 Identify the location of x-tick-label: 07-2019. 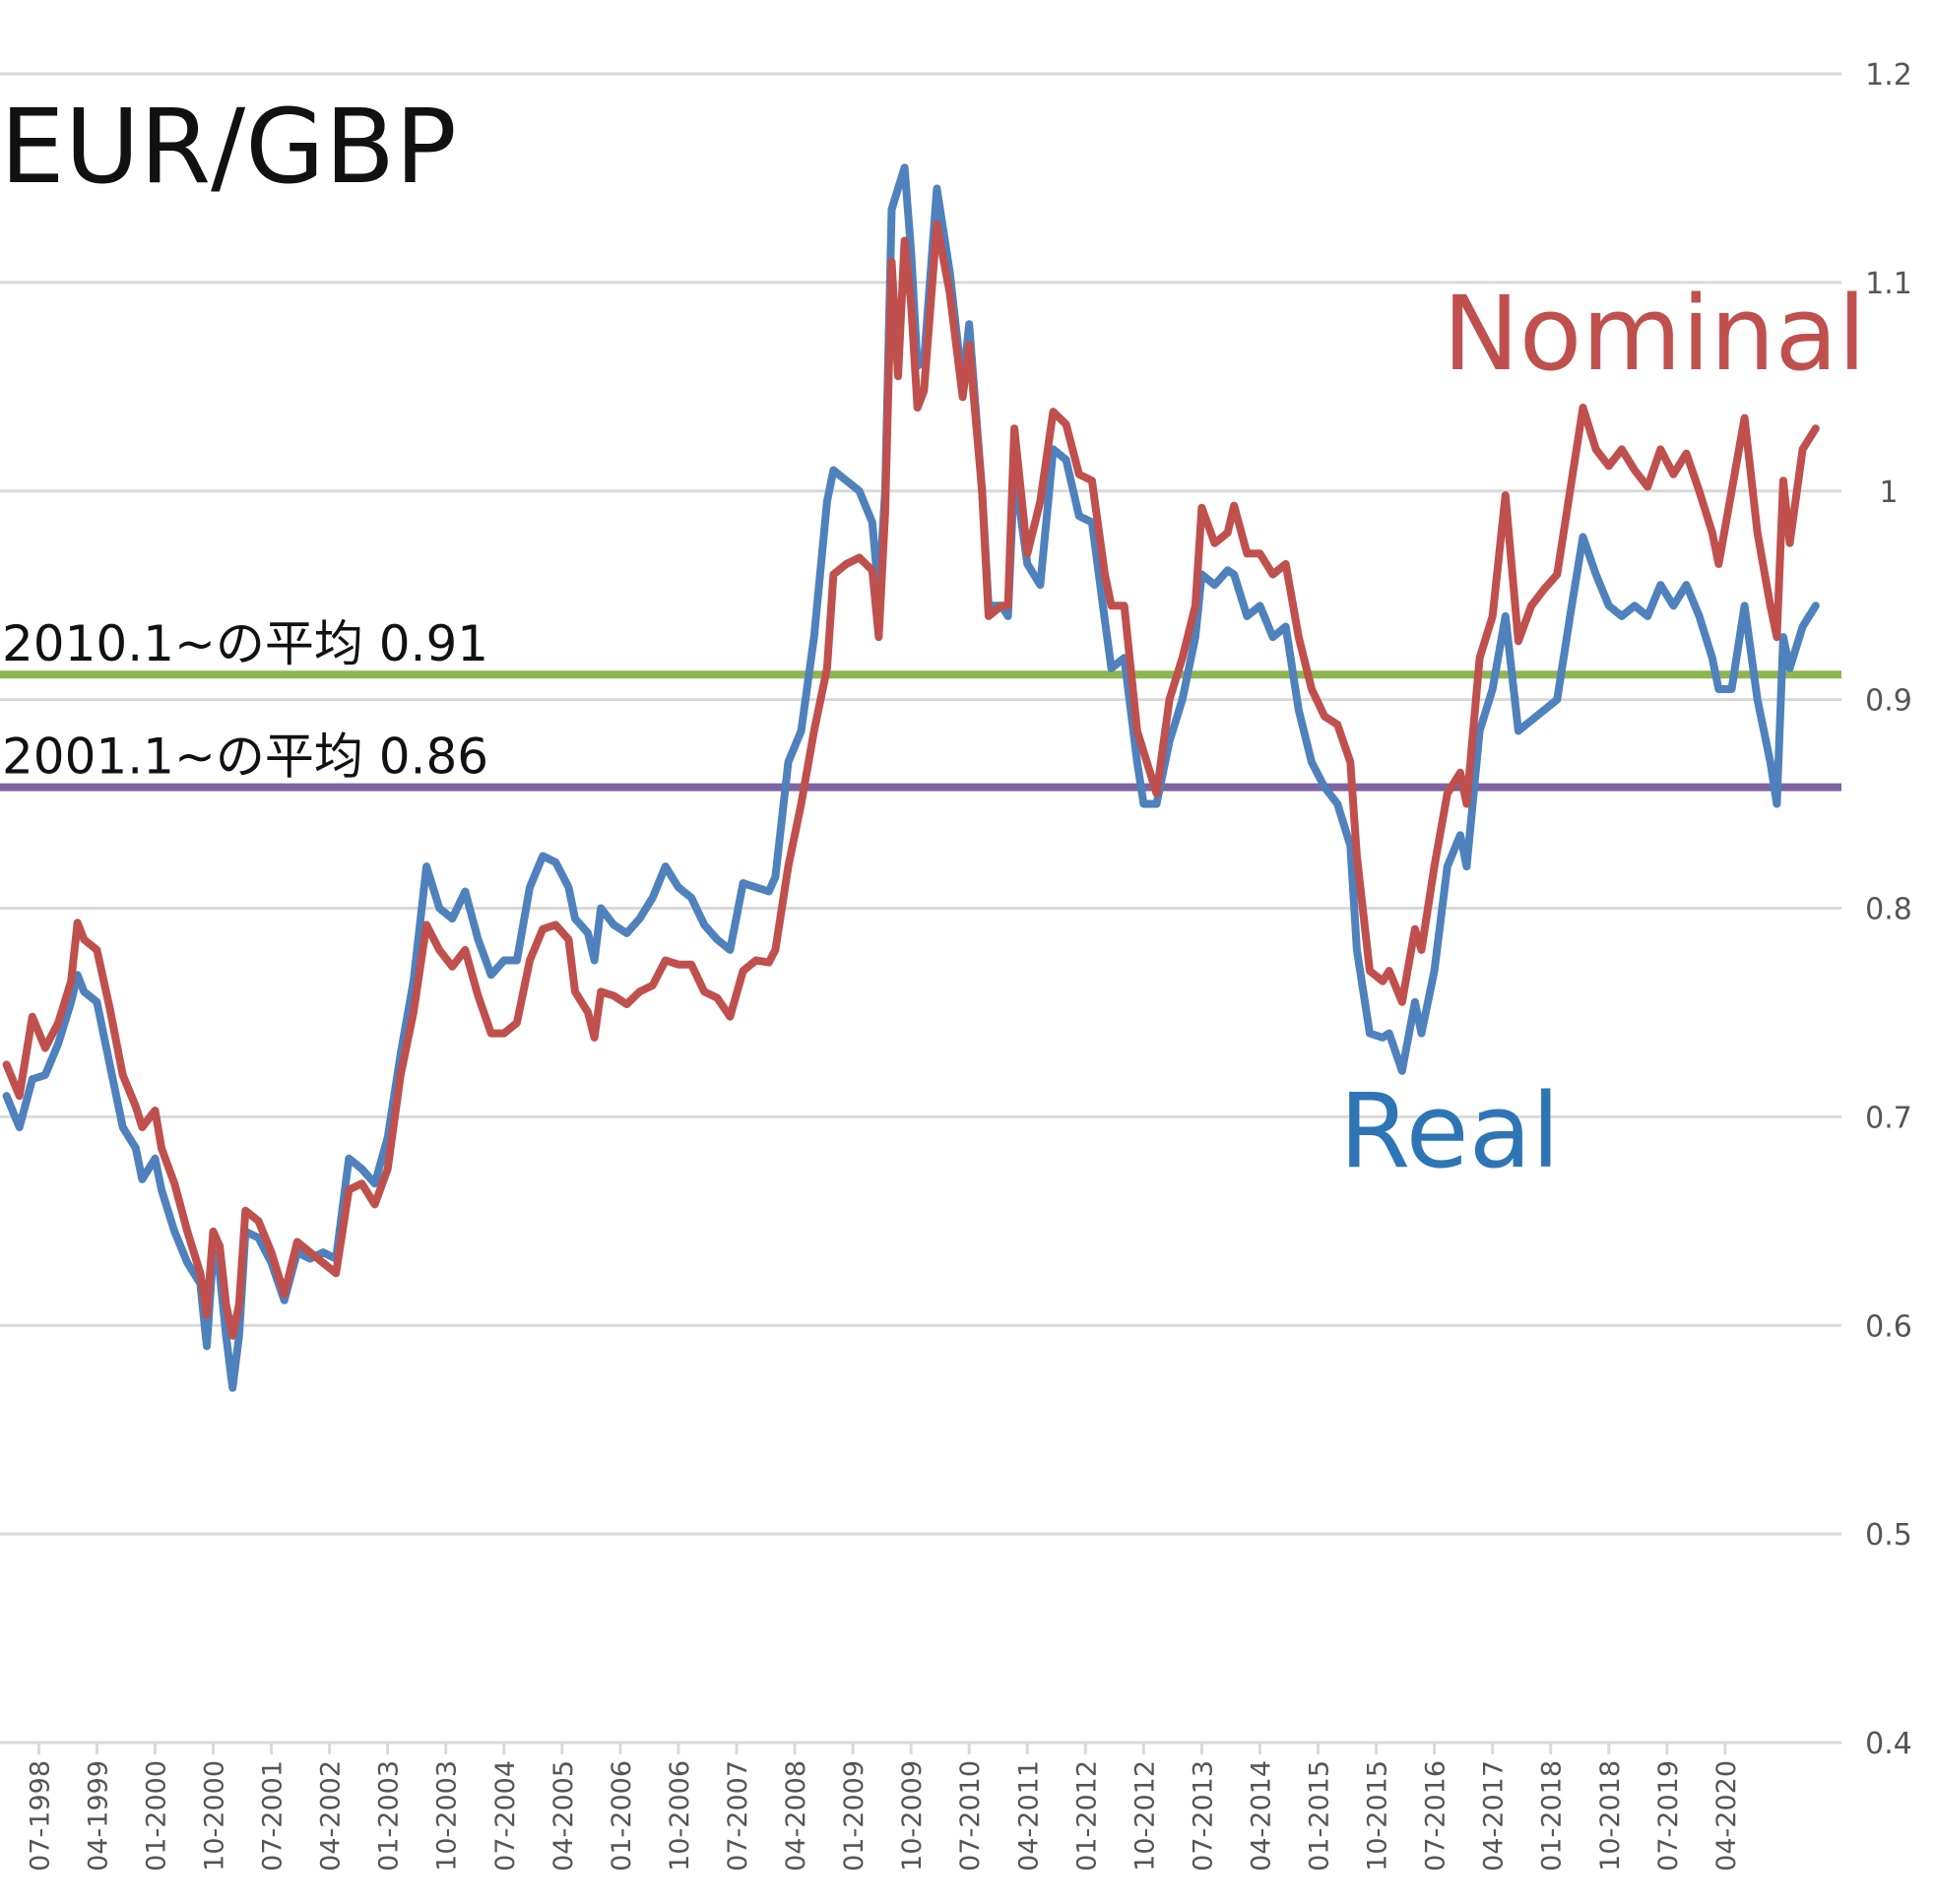
(1669, 1816).